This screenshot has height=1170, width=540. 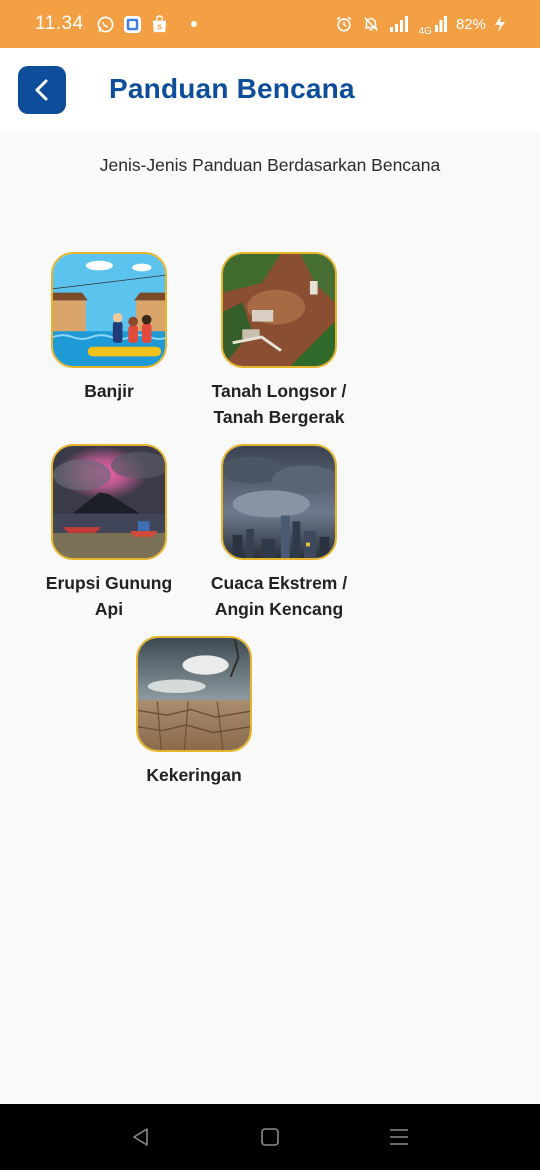 I want to click on kekeringan-image, so click(x=194, y=694).